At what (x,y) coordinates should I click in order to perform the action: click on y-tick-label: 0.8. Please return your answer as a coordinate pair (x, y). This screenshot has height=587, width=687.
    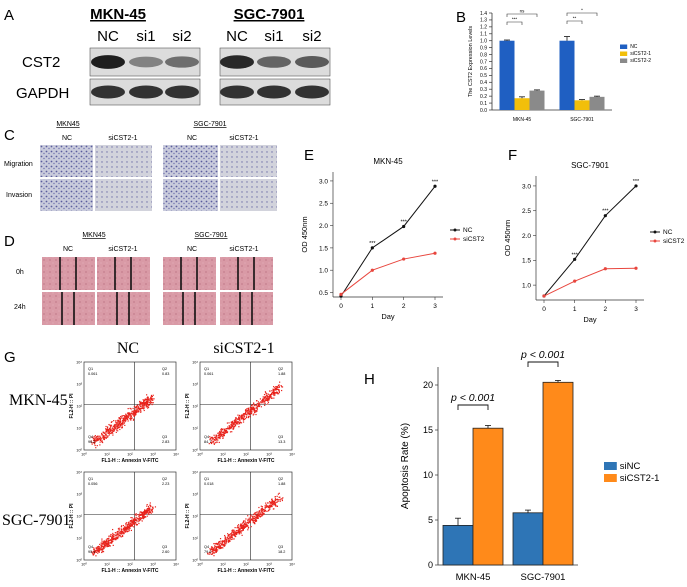
    Looking at the image, I should click on (483, 55).